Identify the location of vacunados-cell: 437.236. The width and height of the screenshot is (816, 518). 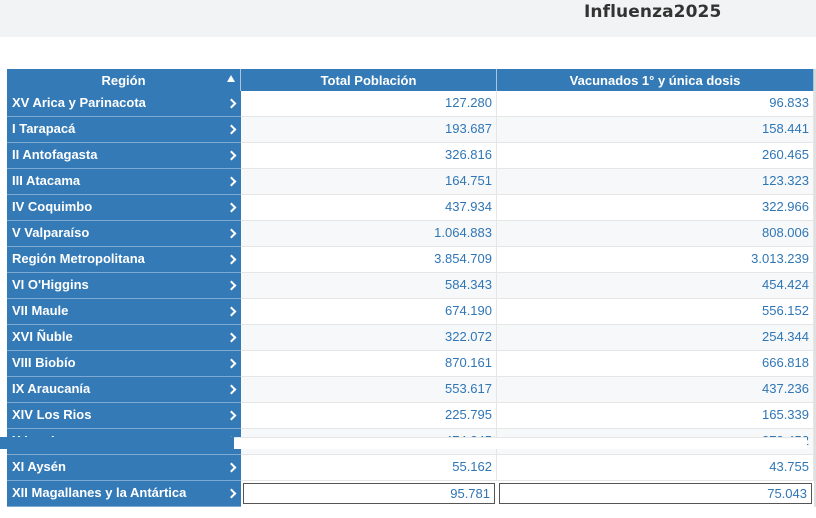
(655, 390).